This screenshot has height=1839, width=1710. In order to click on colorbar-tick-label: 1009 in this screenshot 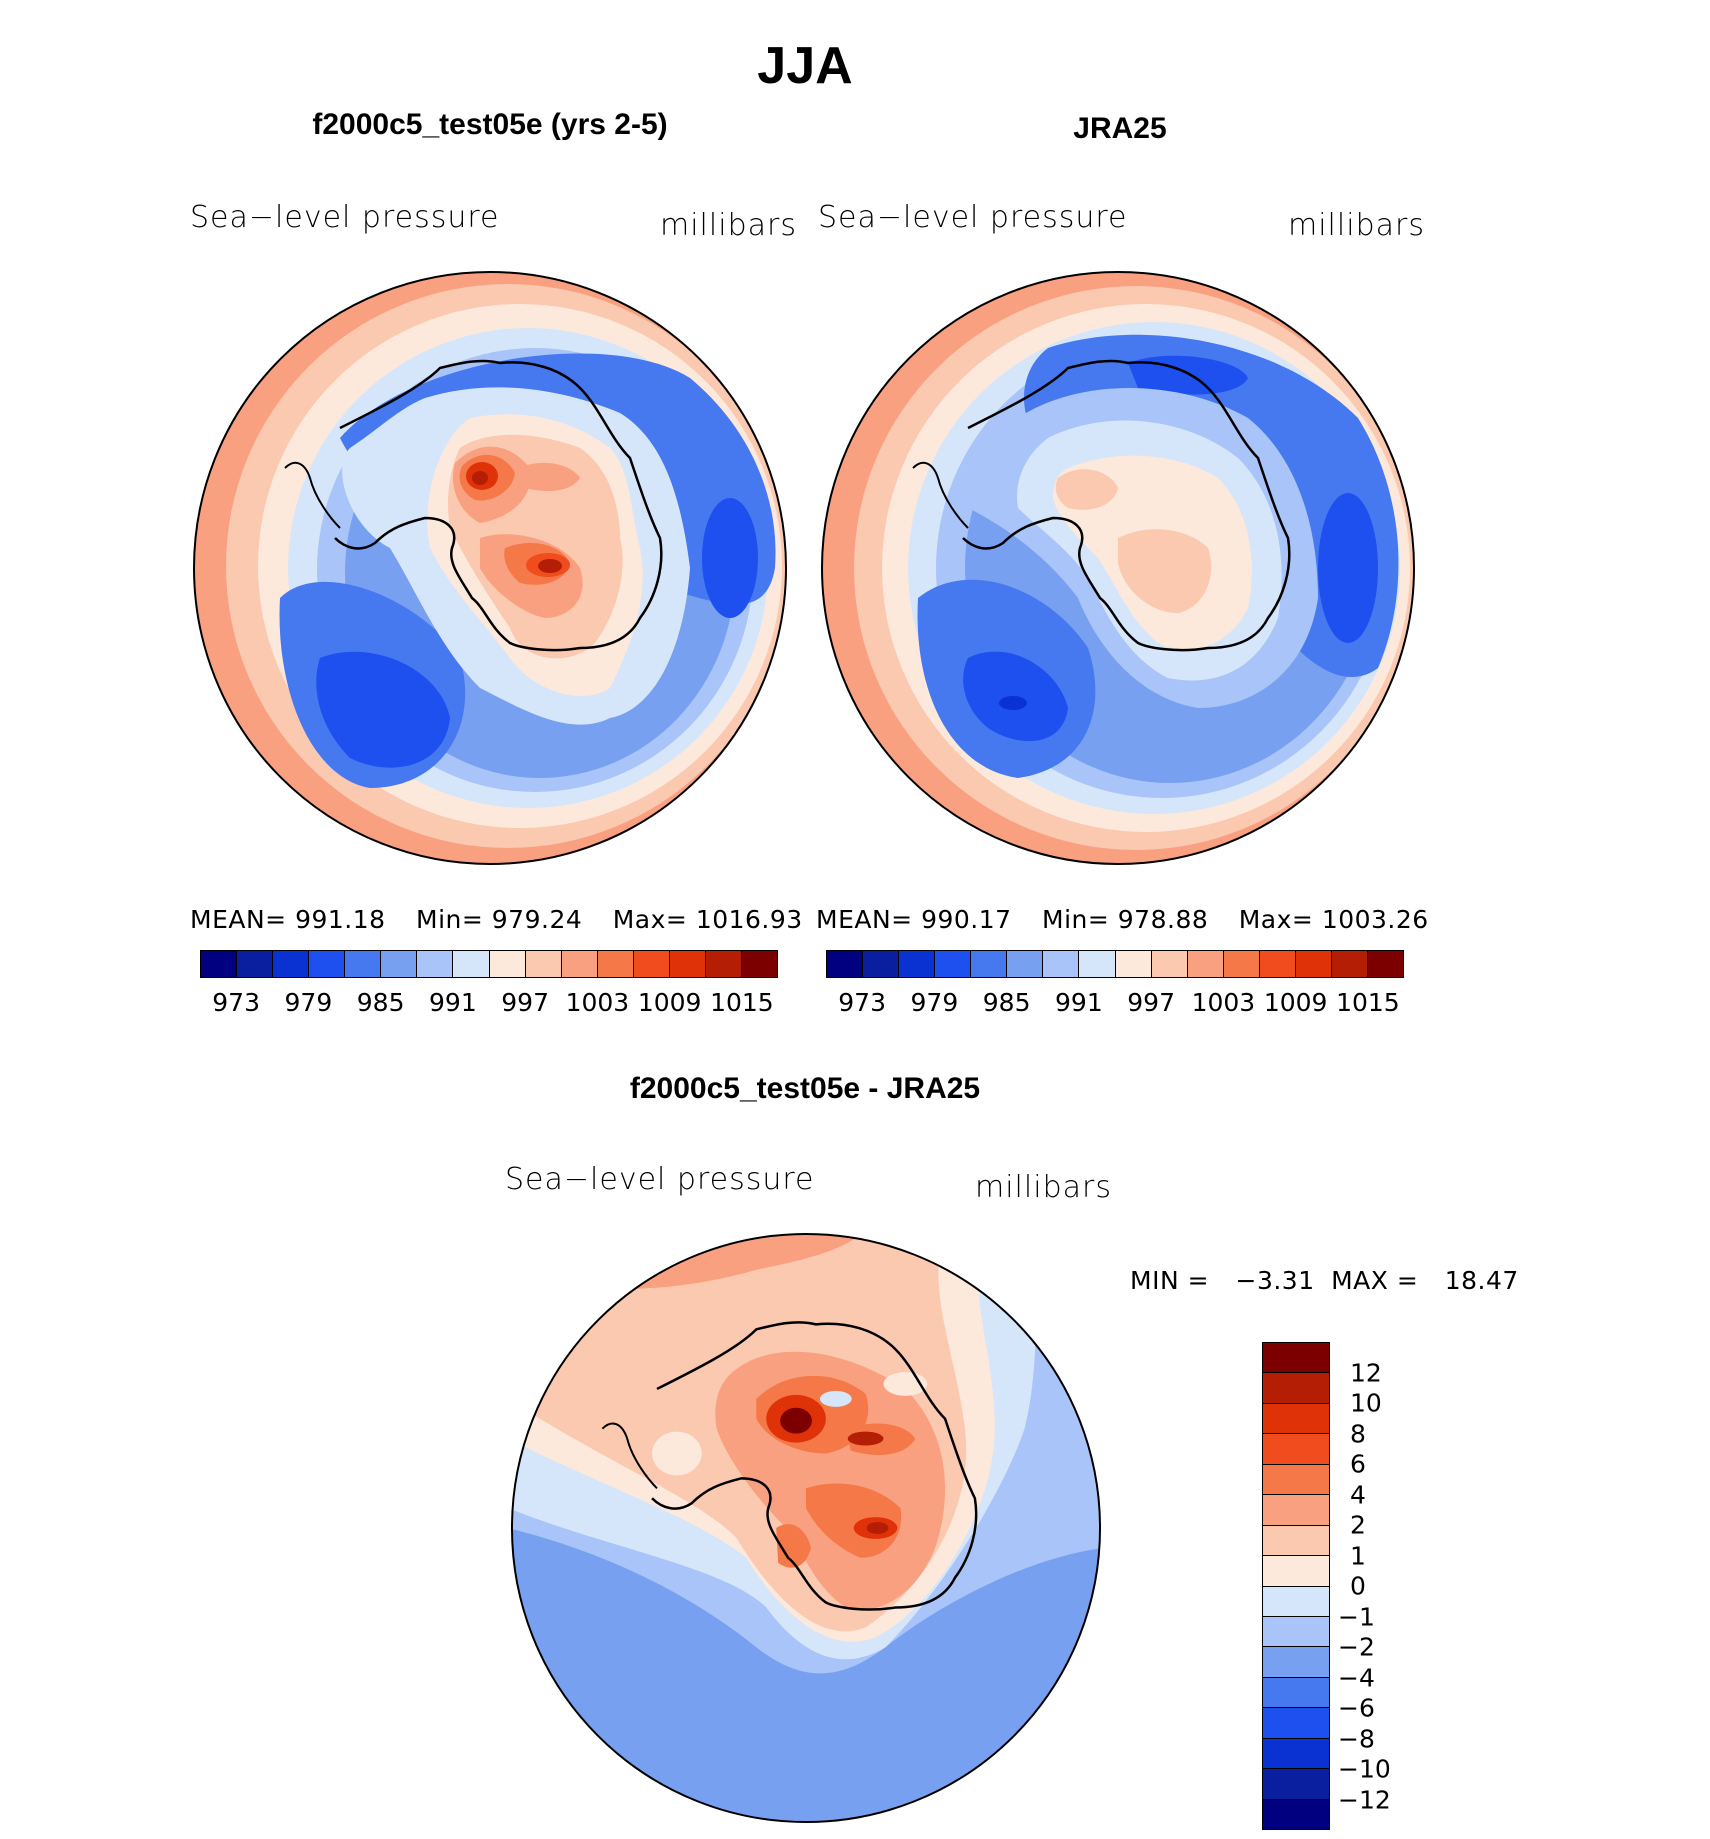, I will do `click(1295, 1002)`.